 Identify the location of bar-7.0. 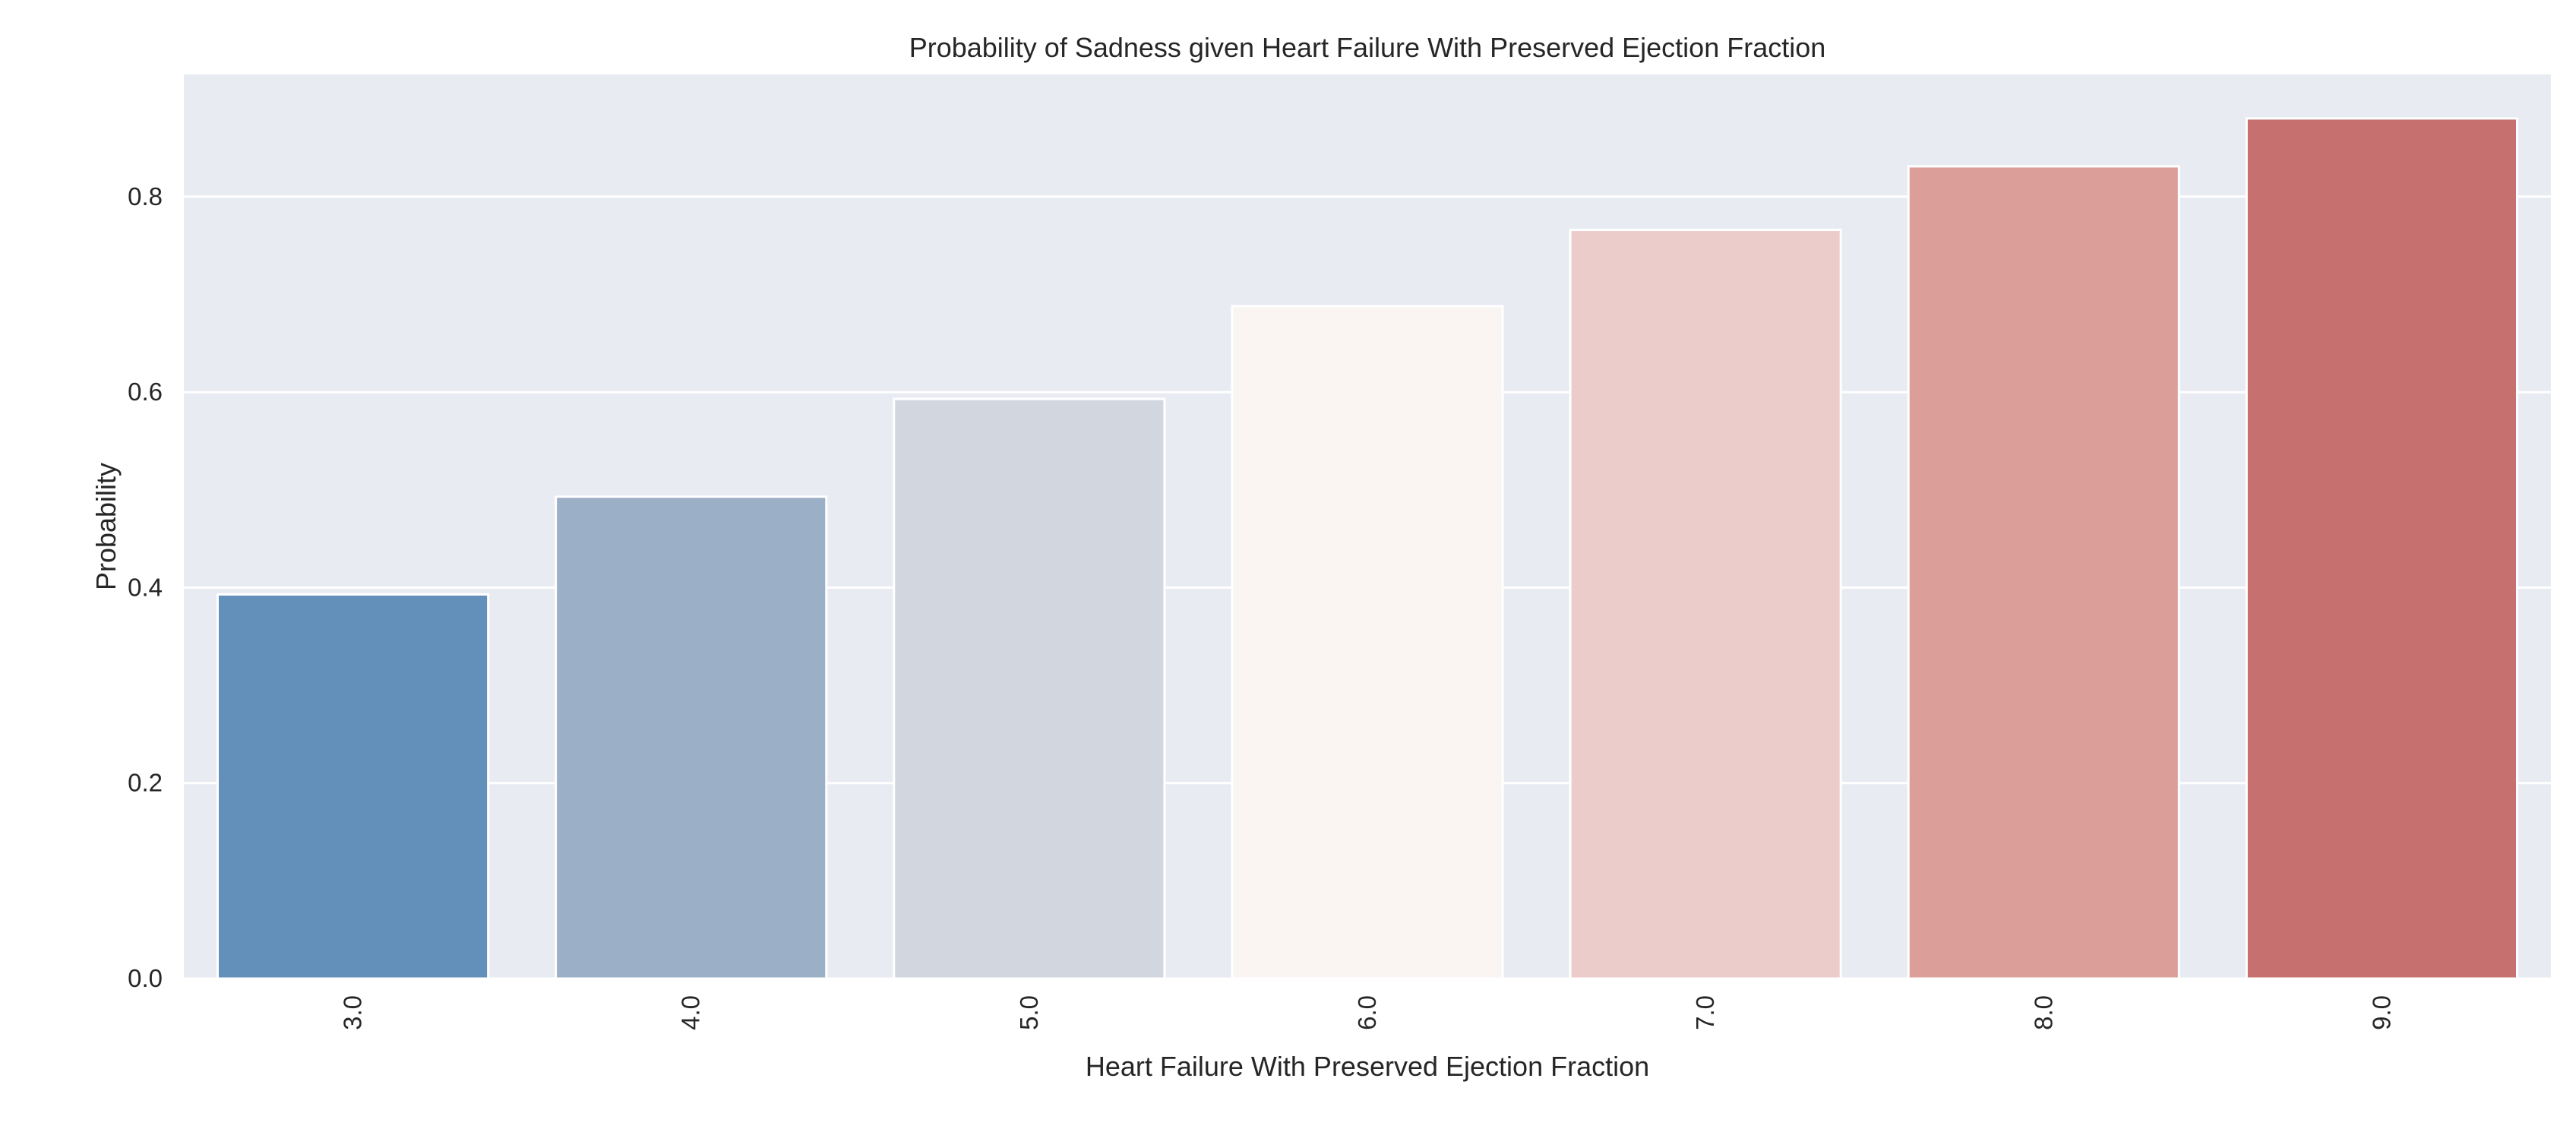
(1705, 605).